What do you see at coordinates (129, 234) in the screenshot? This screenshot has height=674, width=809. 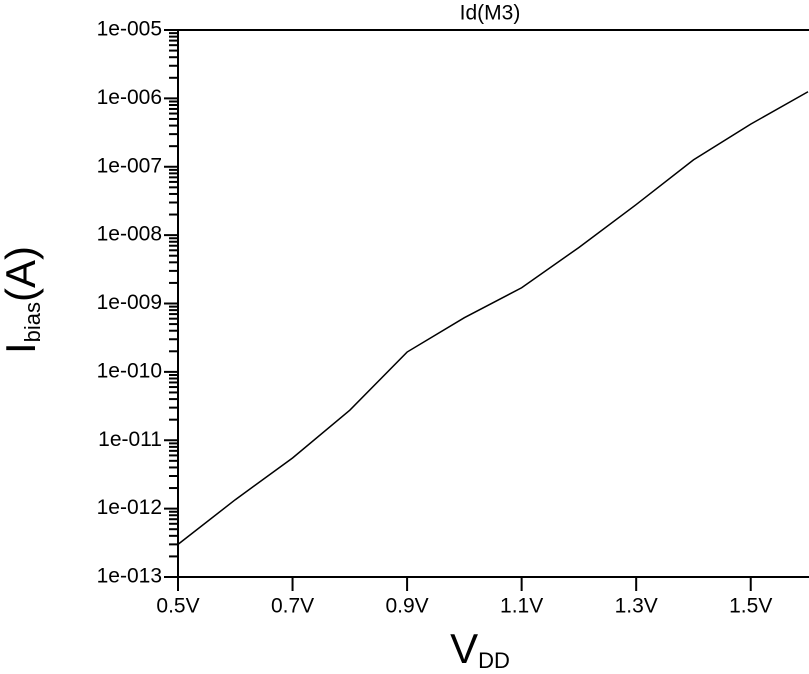 I see `y-tick-label: 1e-008` at bounding box center [129, 234].